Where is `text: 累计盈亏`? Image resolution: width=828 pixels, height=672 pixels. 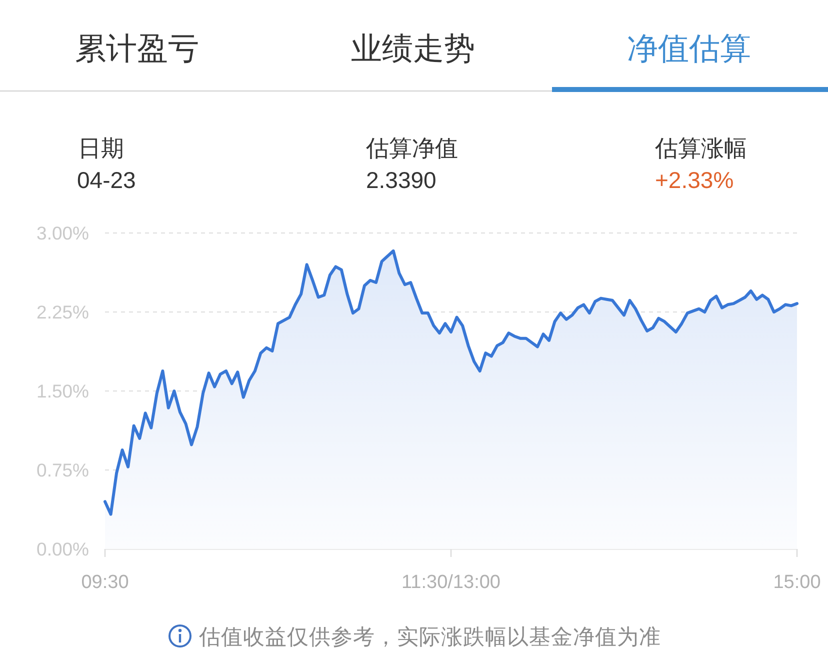 text: 累计盈亏 is located at coordinates (137, 48).